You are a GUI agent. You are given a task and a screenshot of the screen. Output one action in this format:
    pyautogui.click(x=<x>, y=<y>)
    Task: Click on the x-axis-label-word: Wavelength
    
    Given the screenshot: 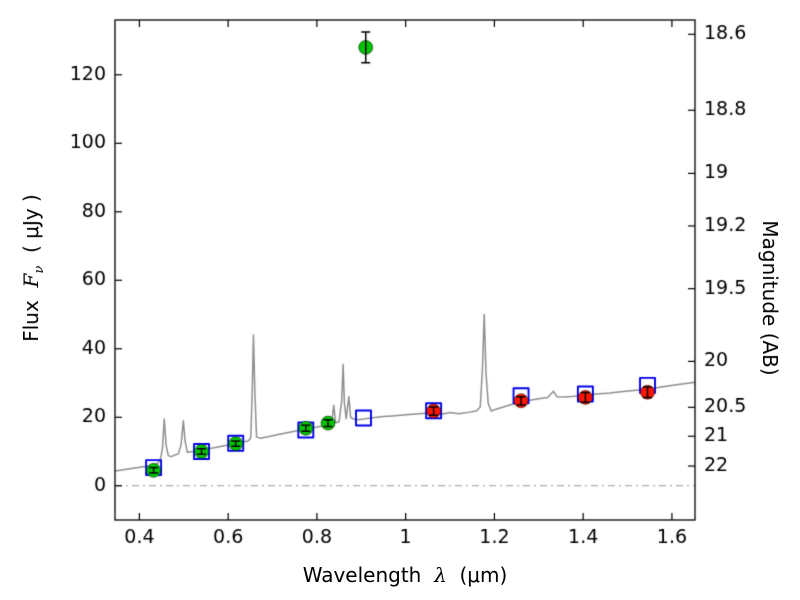 What is the action you would take?
    pyautogui.click(x=362, y=575)
    